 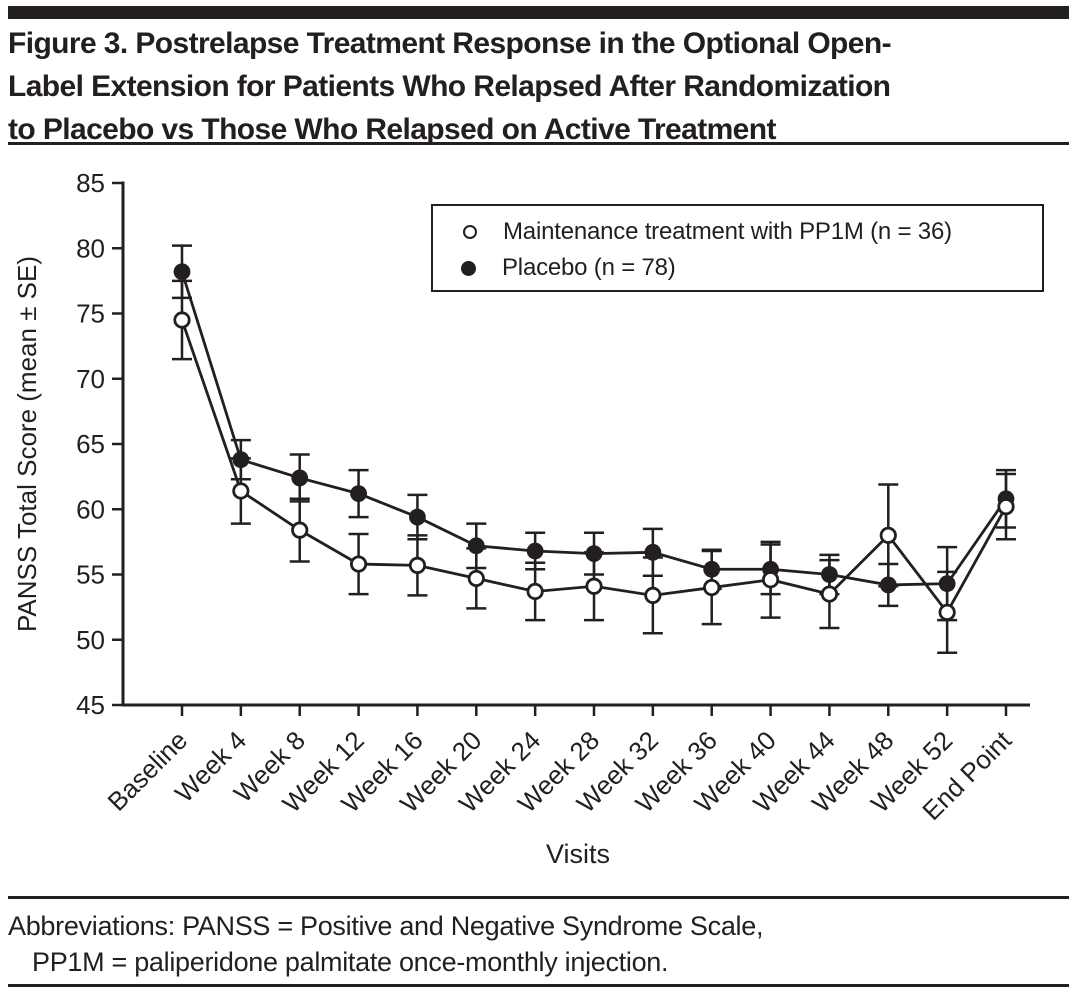 I want to click on svg-text: PANSS Total Score (mean ± SE), so click(x=27, y=444).